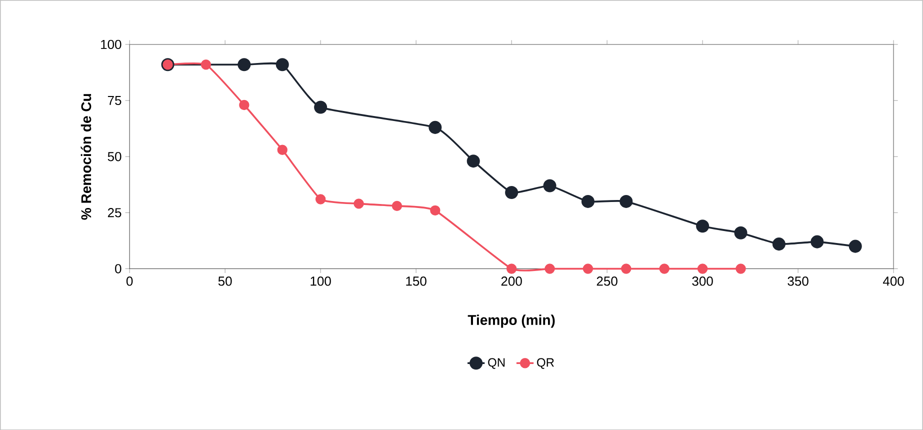  Describe the element at coordinates (129, 281) in the screenshot. I see `x-tick-label: 0` at that location.